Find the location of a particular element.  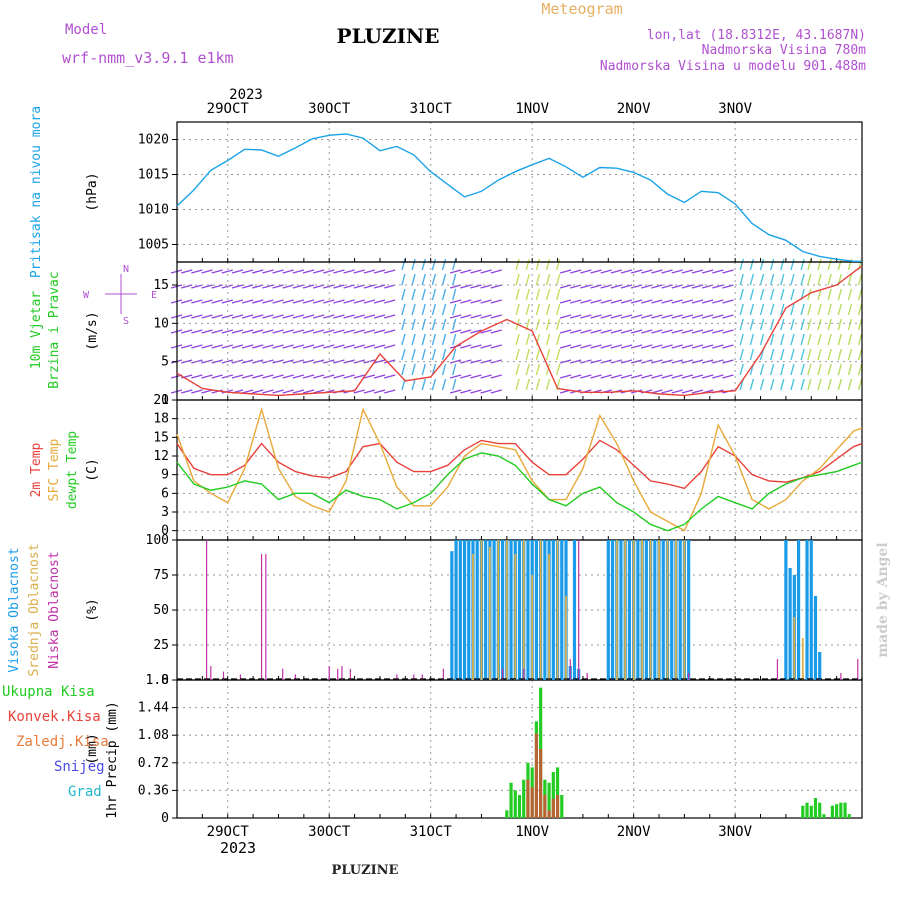

sfc-temp-line is located at coordinates (519, 469).